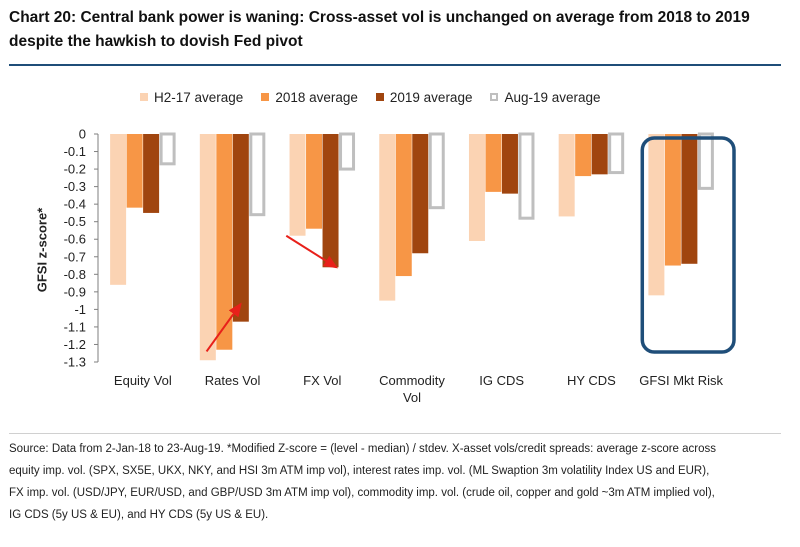 Image resolution: width=800 pixels, height=547 pixels. I want to click on legend-item-aug-19: Aug-19 average, so click(545, 97).